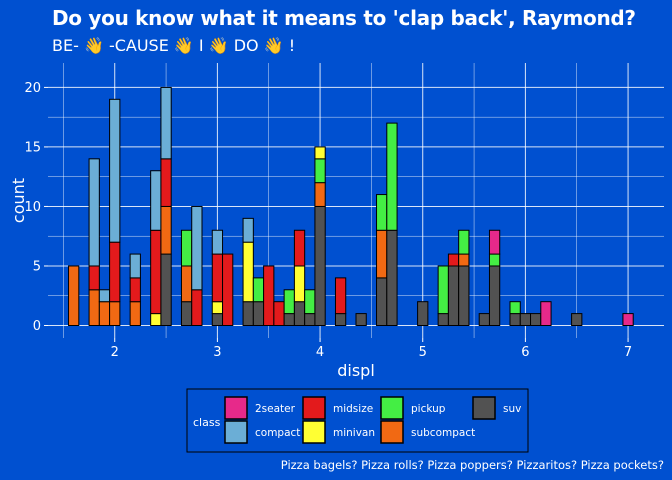 Image resolution: width=672 pixels, height=480 pixels. Describe the element at coordinates (314, 432) in the screenshot. I see `legend-key-minivan` at that location.